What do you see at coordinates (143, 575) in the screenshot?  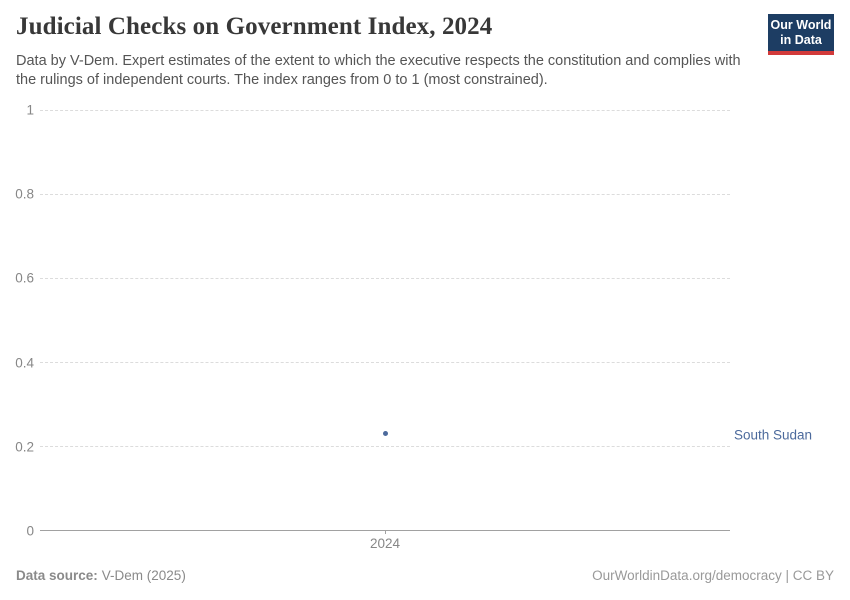 I see `data-source-value: V-Dem (2025)` at bounding box center [143, 575].